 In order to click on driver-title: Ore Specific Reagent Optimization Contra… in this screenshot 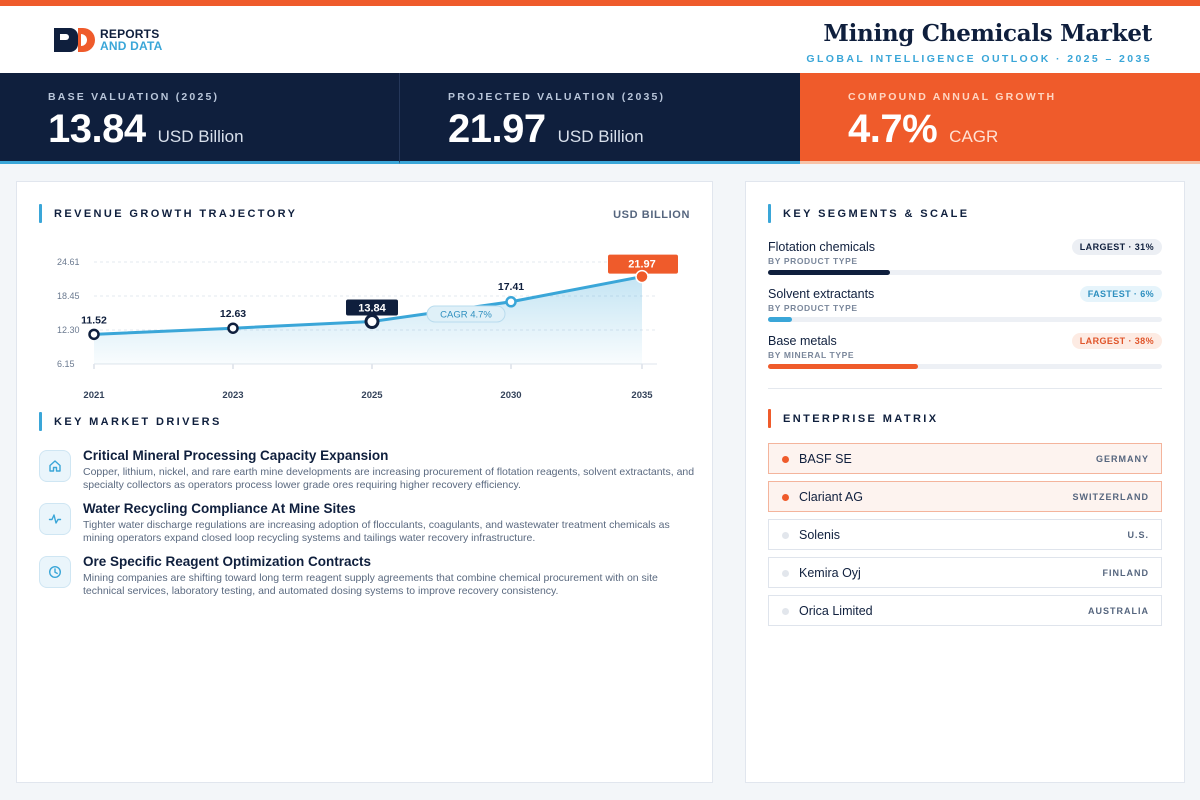, I will do `click(227, 561)`.